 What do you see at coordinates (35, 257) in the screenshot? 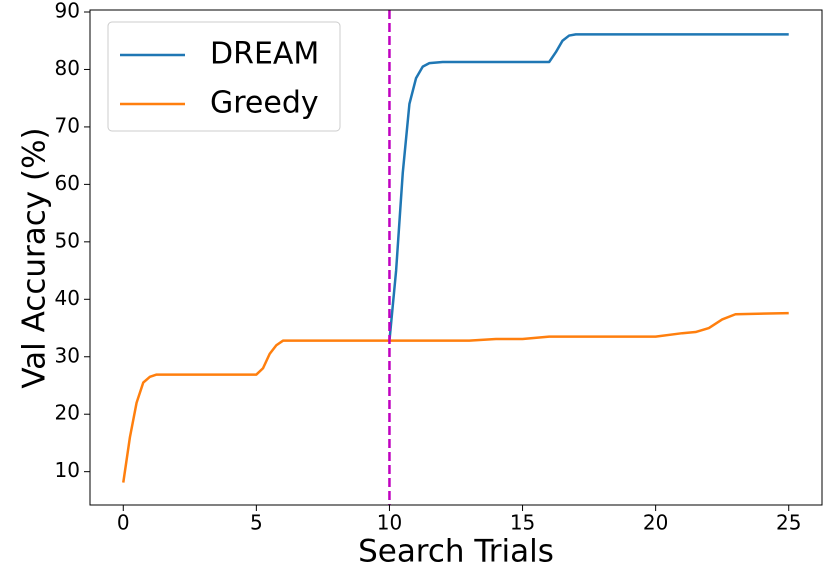
I see `y-axis-label: Val Accuracy (%)` at bounding box center [35, 257].